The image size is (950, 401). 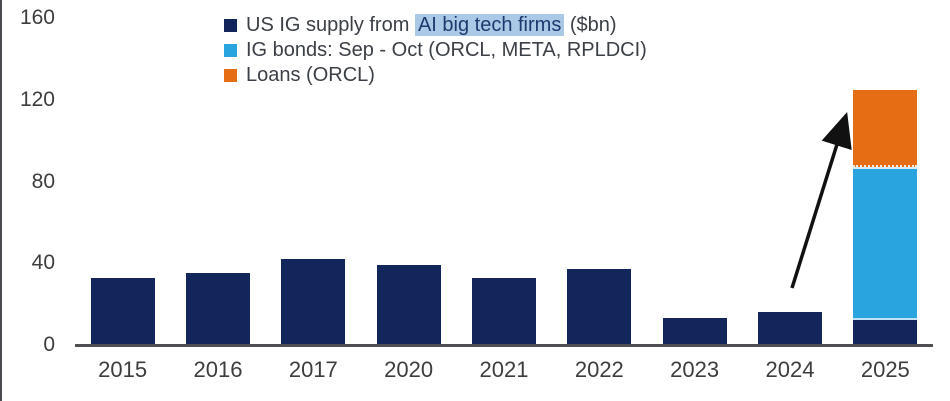 I want to click on legend-label-prefix: US IG supply from, so click(x=330, y=25).